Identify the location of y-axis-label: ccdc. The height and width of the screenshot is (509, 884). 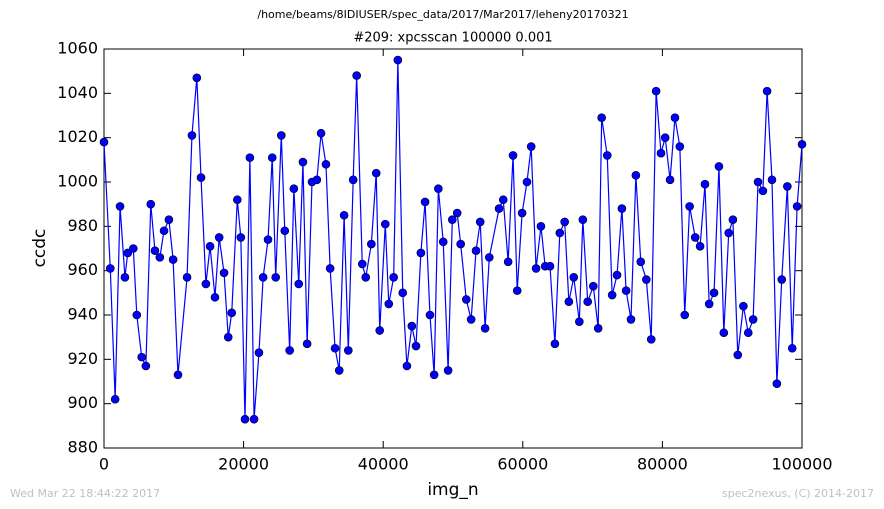
(40, 248).